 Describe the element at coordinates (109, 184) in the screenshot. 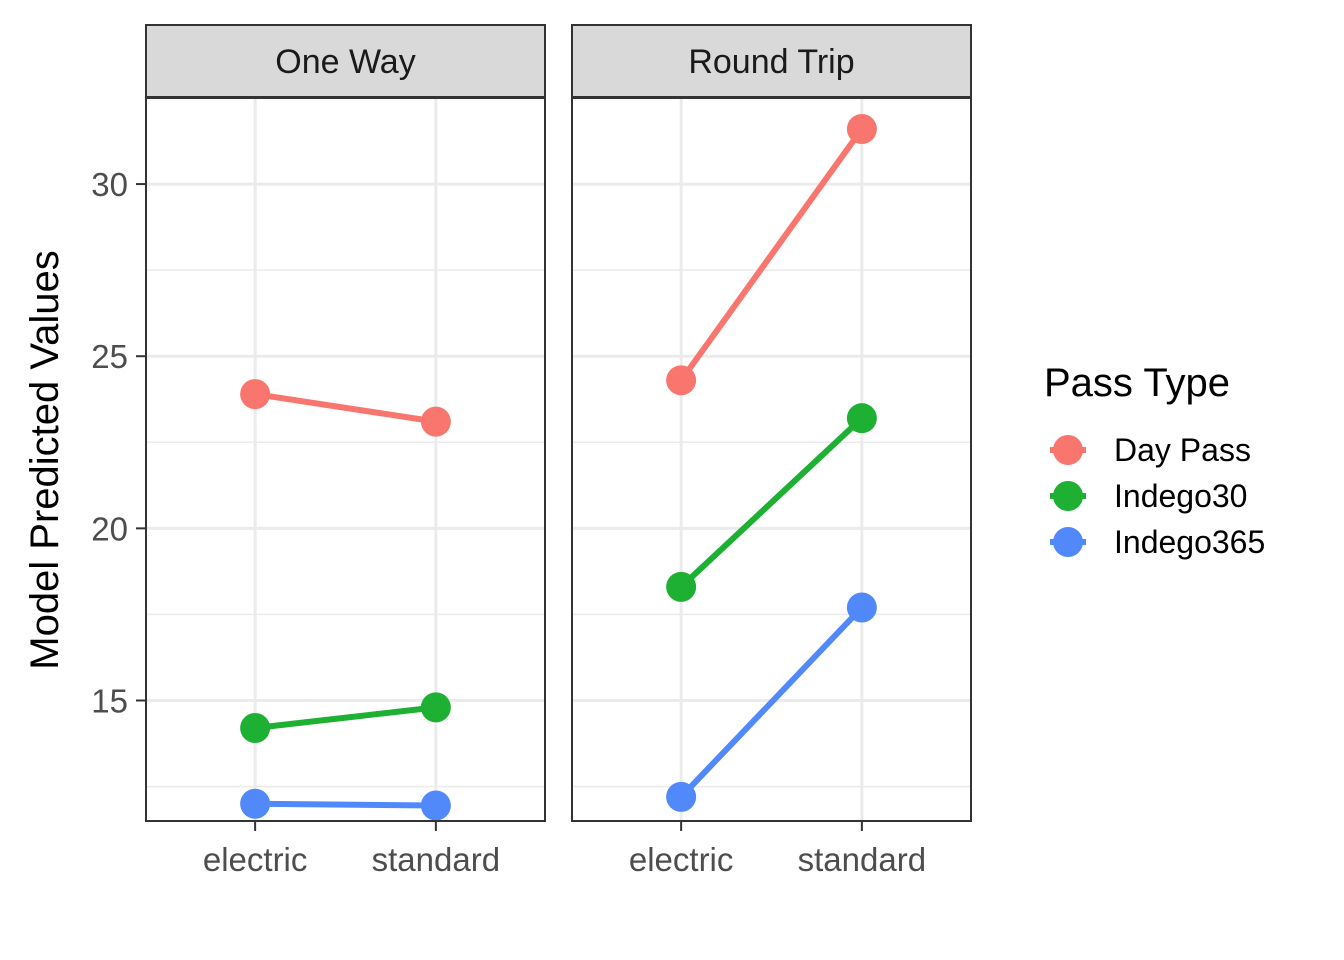

I see `y-tick-label: 30` at that location.